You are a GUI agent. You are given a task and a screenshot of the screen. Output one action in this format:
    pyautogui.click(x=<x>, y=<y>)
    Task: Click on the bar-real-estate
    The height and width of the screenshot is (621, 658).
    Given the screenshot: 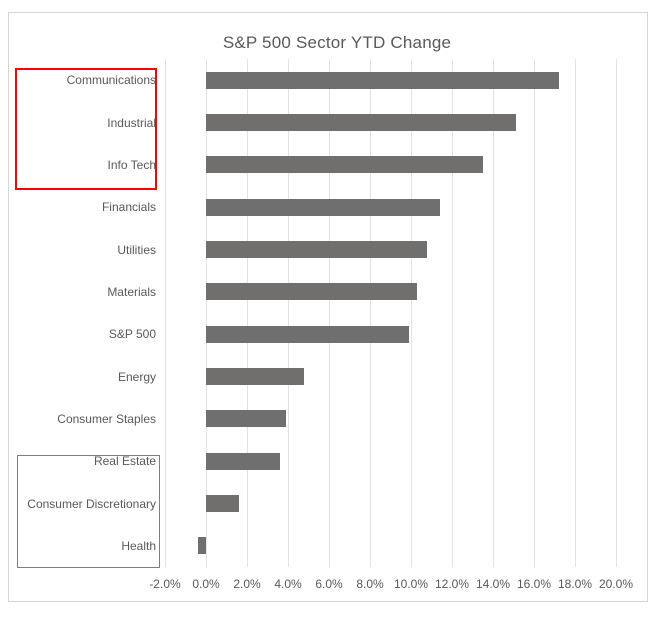 What is the action you would take?
    pyautogui.click(x=243, y=461)
    